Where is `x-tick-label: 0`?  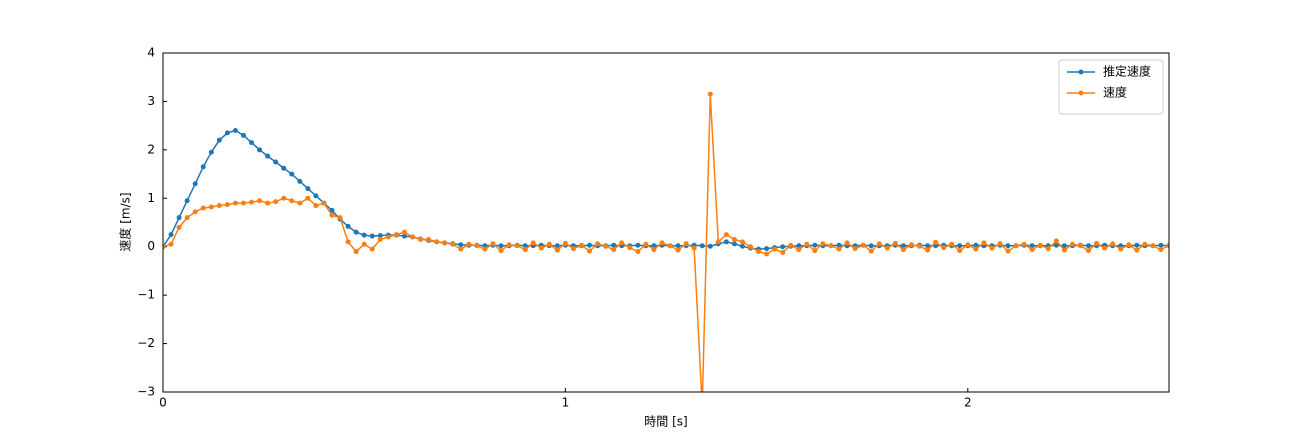 x-tick-label: 0 is located at coordinates (163, 403).